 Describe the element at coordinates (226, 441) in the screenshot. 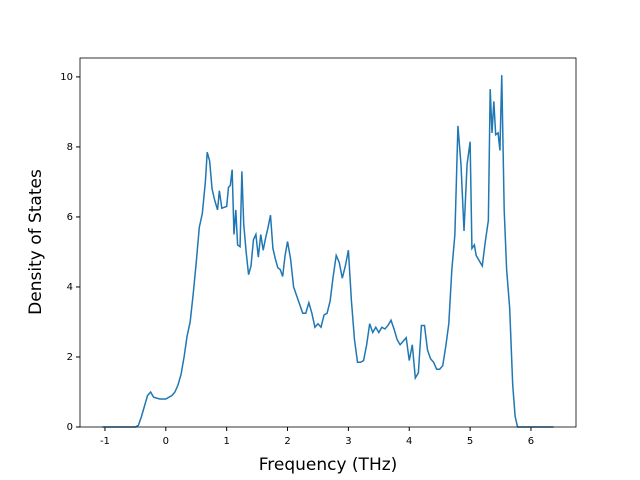

I see `x-tick-label: 1` at that location.